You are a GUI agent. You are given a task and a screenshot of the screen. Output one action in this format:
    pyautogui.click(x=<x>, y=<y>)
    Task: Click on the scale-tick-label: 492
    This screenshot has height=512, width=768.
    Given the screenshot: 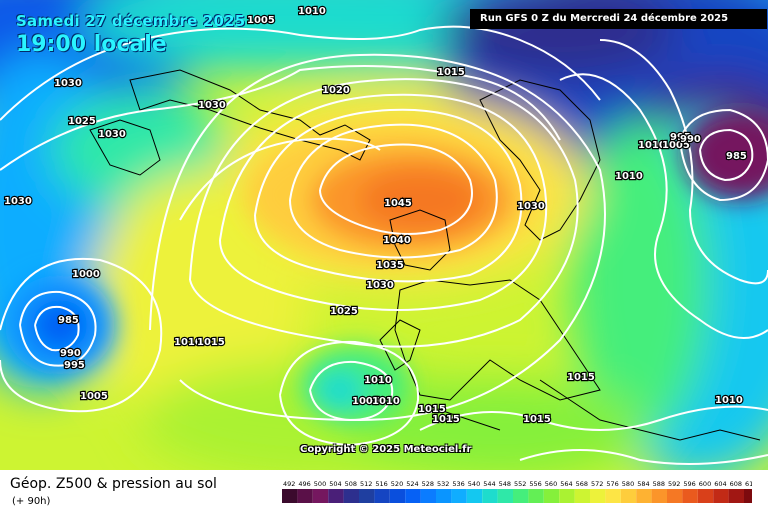 What is the action you would take?
    pyautogui.click(x=289, y=484)
    